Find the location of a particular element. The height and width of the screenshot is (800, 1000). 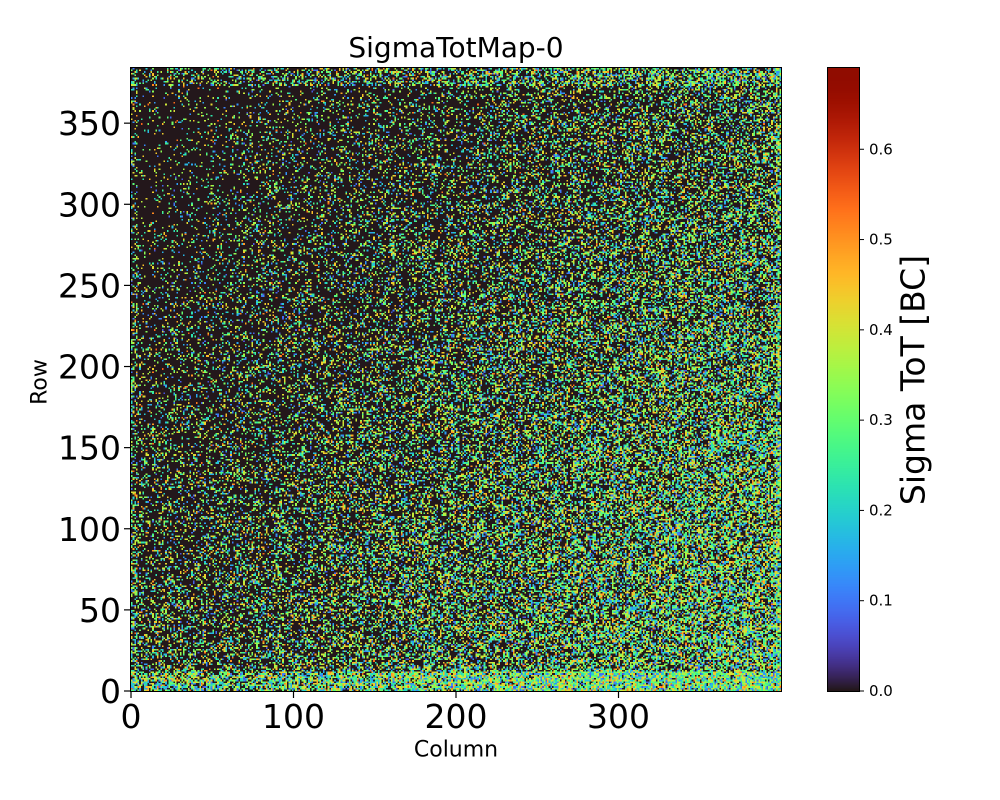

colorbar-axis: 0.0 0.1 0.2 0.3 0.4 0.5 0.6 is located at coordinates (876, 420).